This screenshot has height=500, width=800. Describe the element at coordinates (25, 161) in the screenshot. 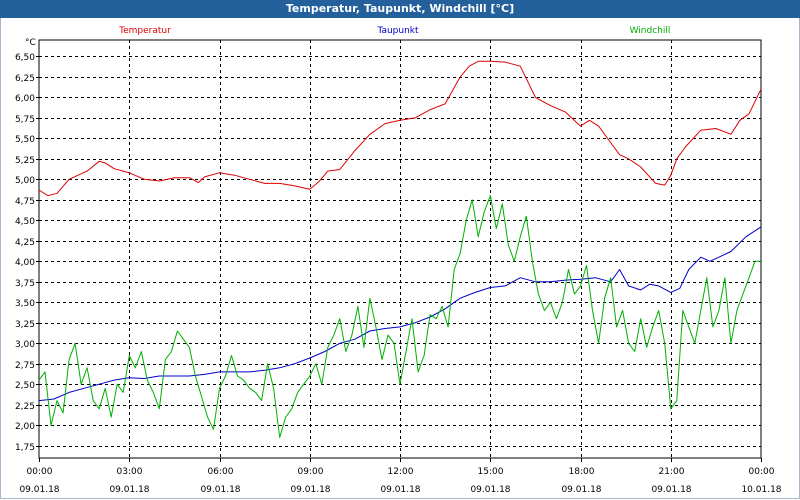

I see `y-tick-label: 5,25` at that location.